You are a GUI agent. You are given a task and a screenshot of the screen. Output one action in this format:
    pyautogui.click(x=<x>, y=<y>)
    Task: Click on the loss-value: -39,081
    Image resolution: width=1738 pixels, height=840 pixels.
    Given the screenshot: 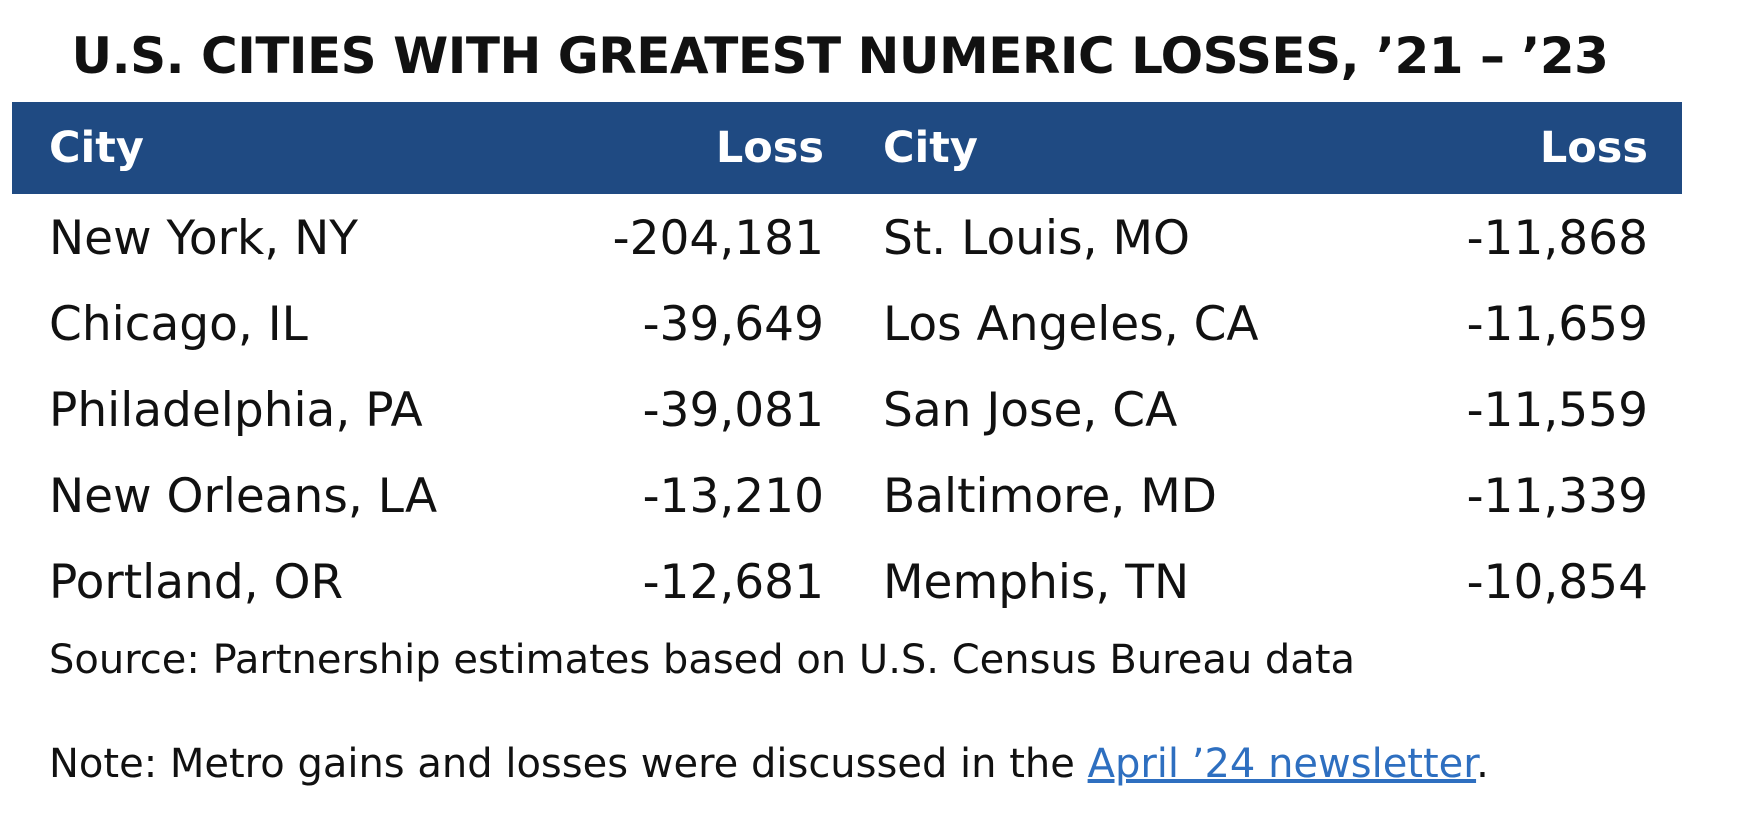 What is the action you would take?
    pyautogui.click(x=733, y=410)
    